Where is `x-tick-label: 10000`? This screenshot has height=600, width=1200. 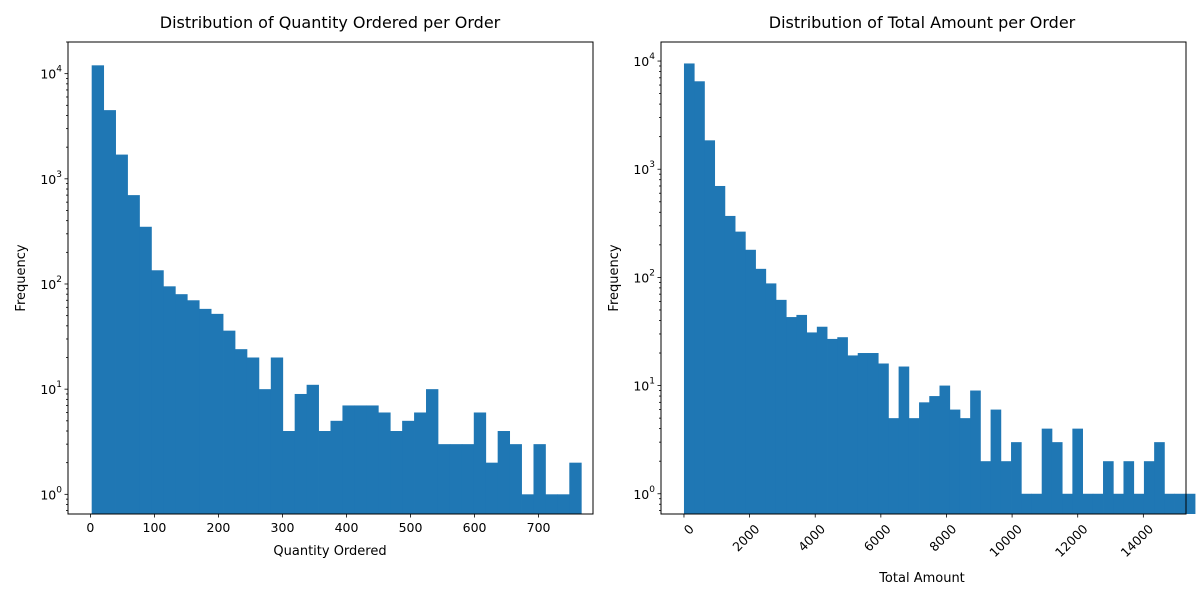
x-tick-label: 10000 is located at coordinates (1005, 540).